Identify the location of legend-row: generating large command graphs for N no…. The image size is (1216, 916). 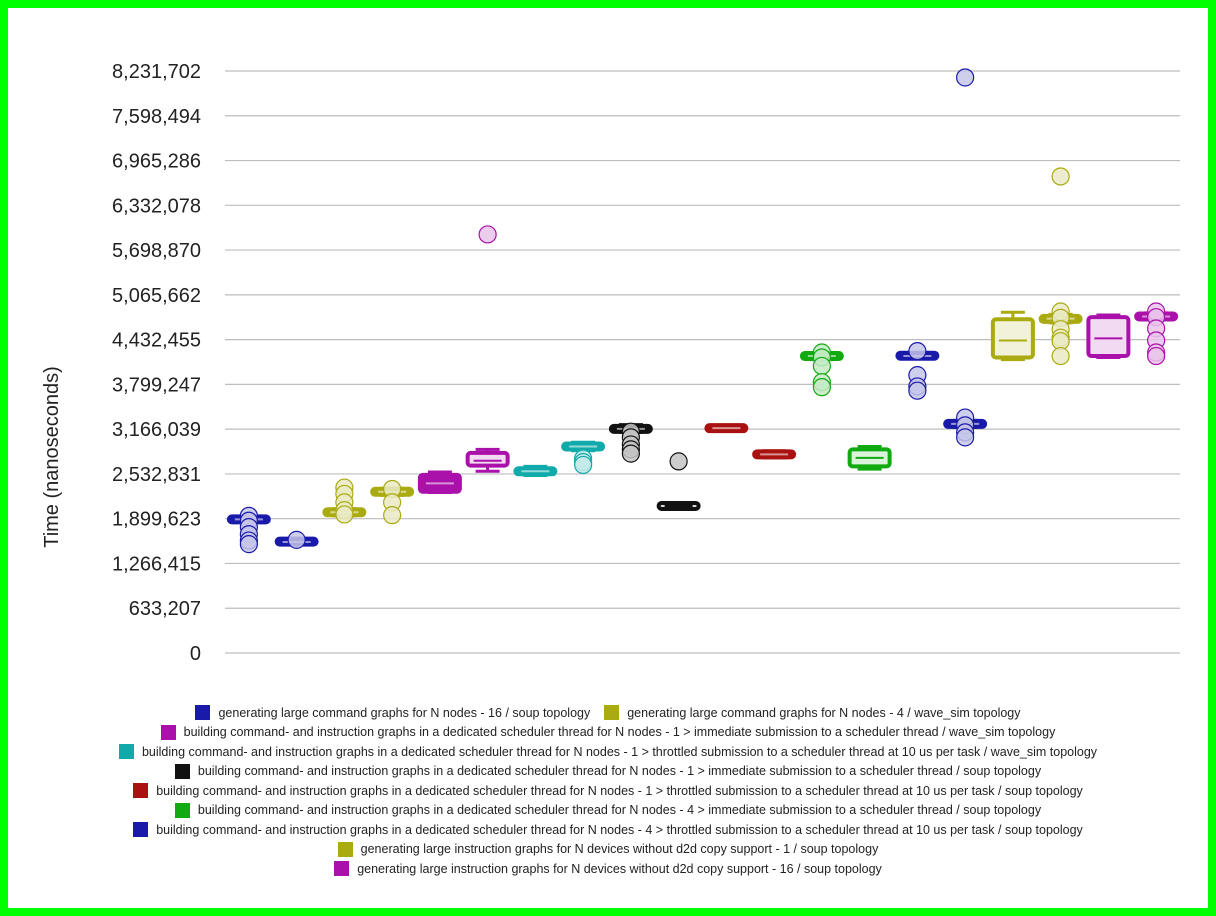
(608, 713).